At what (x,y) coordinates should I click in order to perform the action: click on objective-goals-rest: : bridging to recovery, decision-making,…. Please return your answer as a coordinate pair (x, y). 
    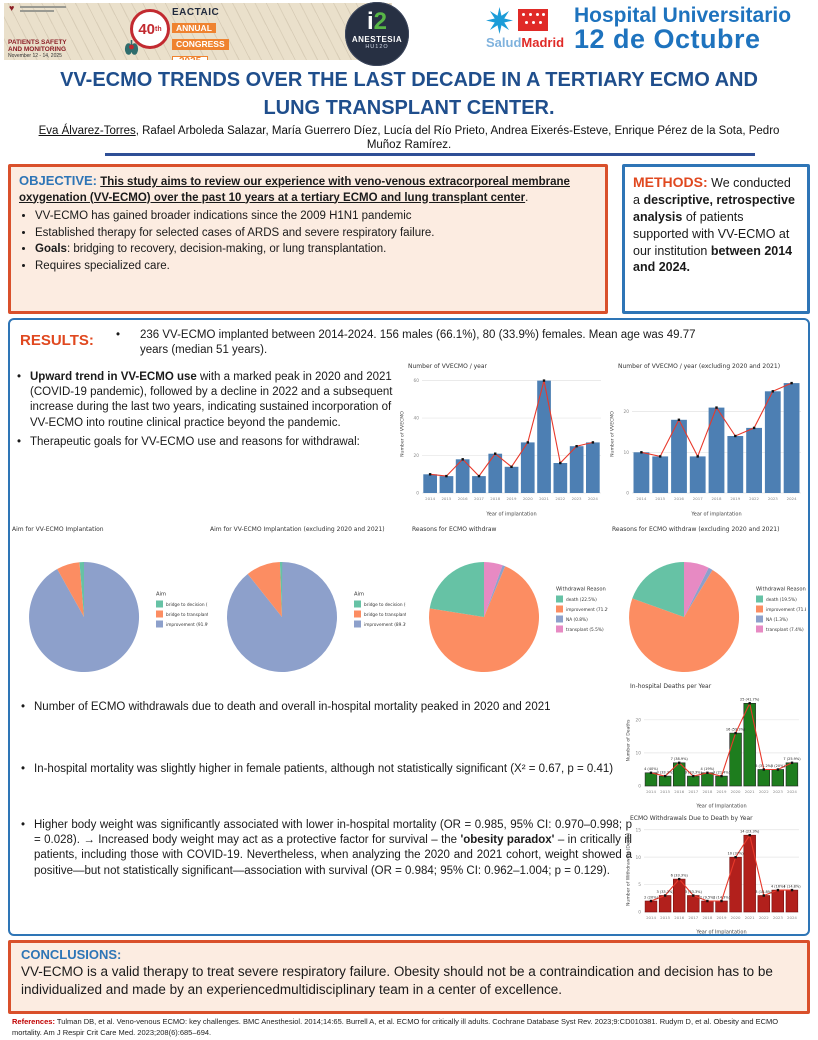
    Looking at the image, I should click on (226, 249).